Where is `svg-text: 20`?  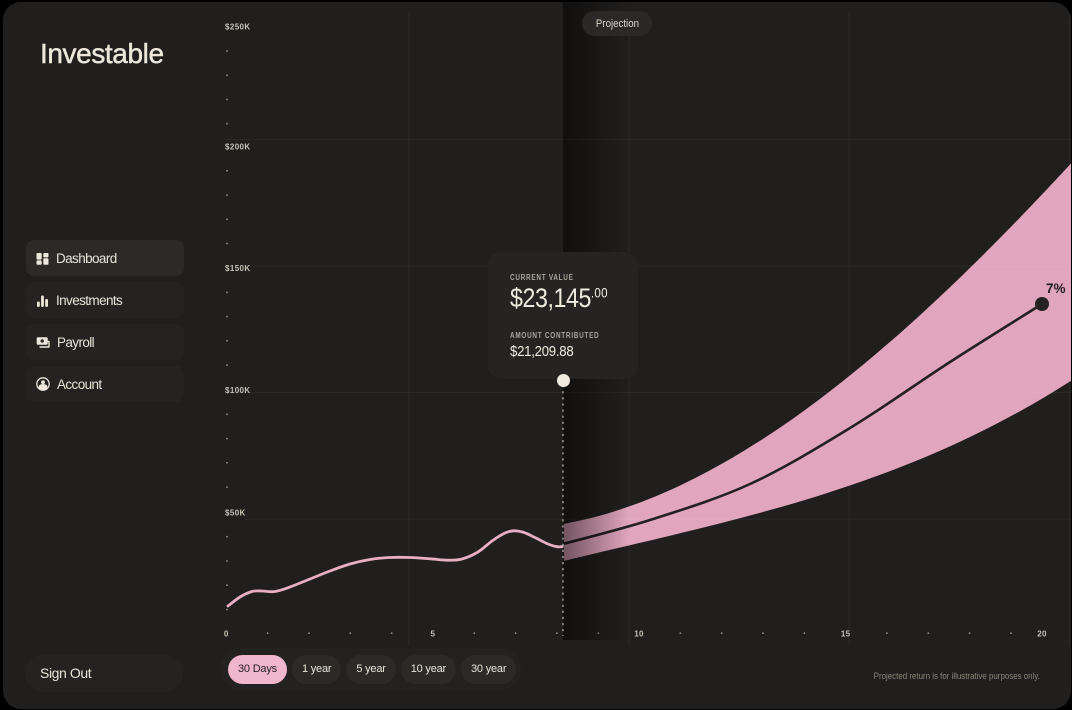
svg-text: 20 is located at coordinates (1042, 634).